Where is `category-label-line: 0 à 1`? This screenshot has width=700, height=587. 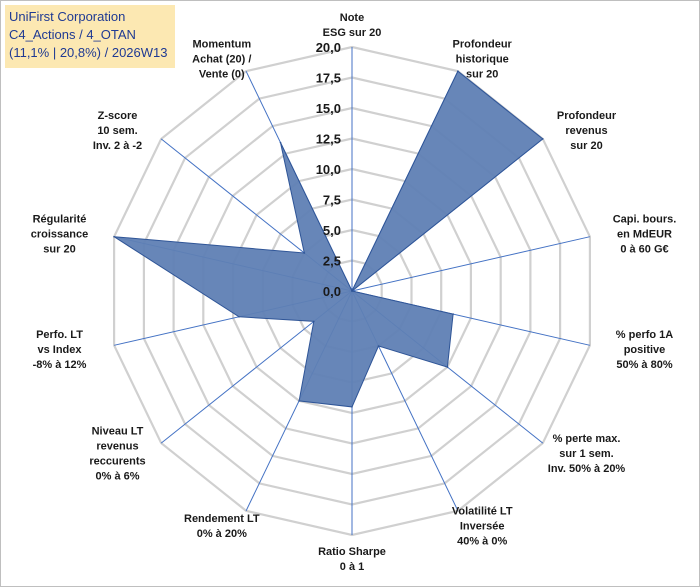
category-label-line: 0 à 1 is located at coordinates (352, 567).